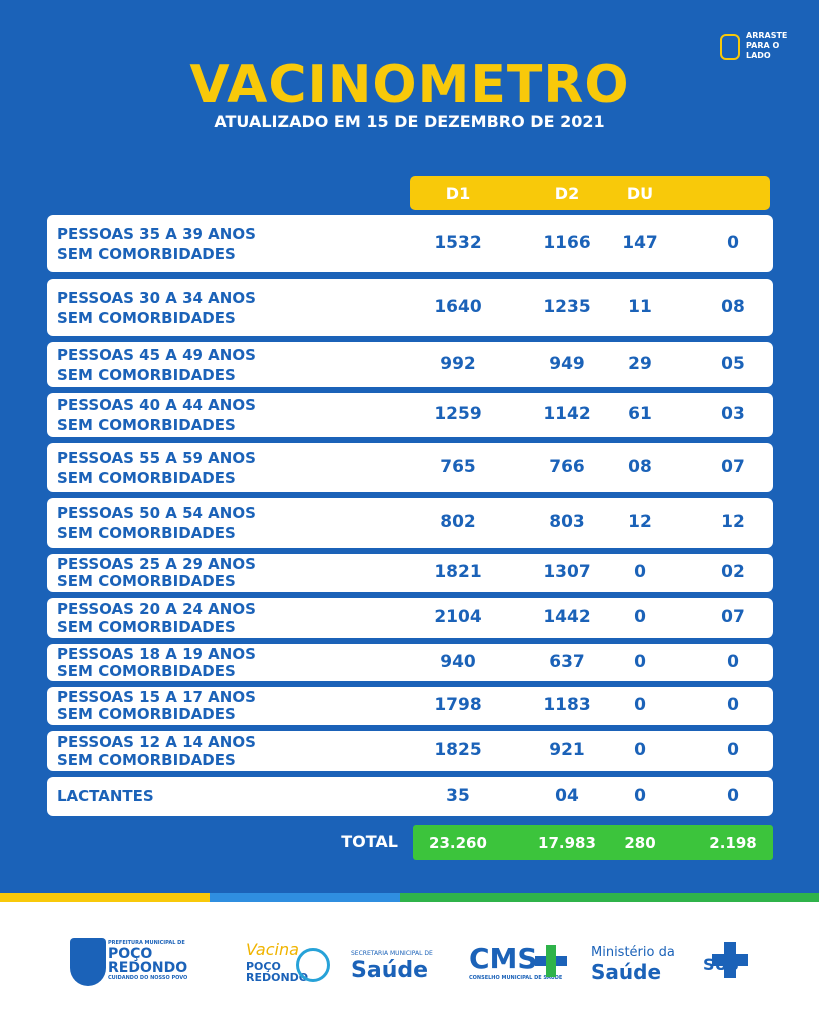 This screenshot has height=1024, width=819. What do you see at coordinates (567, 414) in the screenshot?
I see `cell-value: 1142` at bounding box center [567, 414].